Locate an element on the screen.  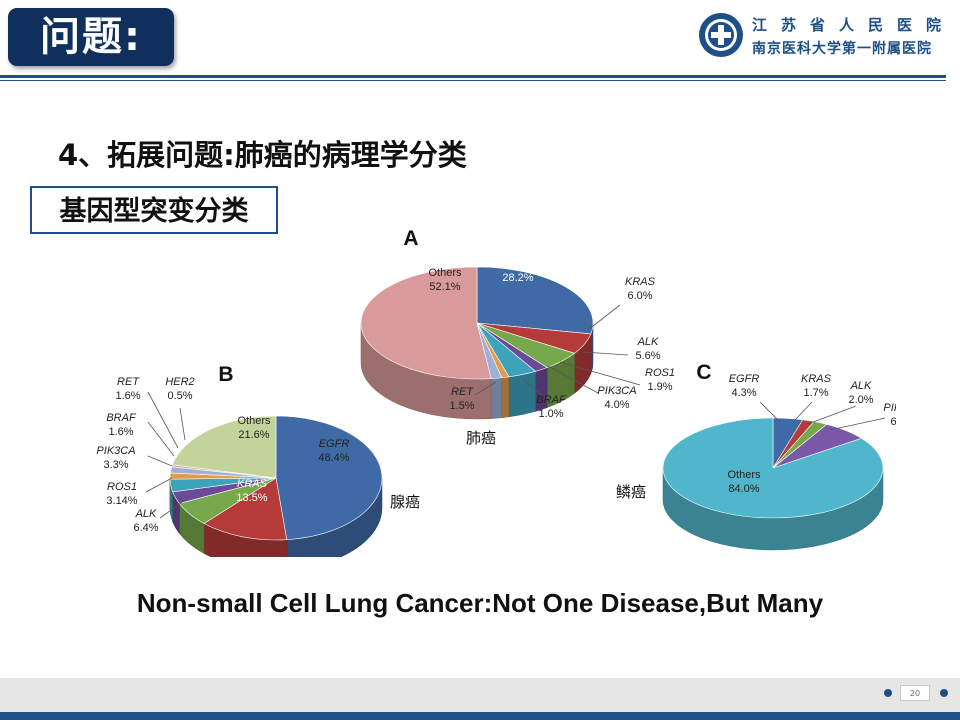
panel-letter: A is located at coordinates (410, 238).